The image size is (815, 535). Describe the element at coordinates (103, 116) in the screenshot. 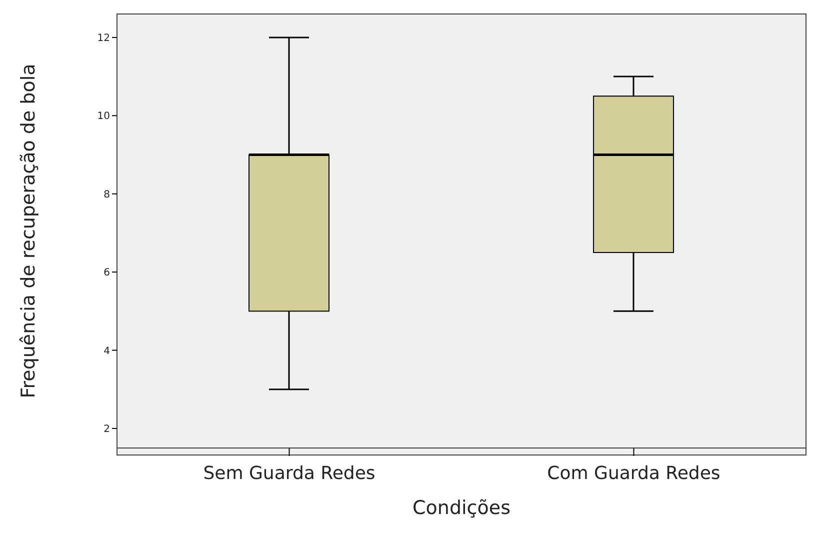

I see `y-tick-label: 10` at that location.